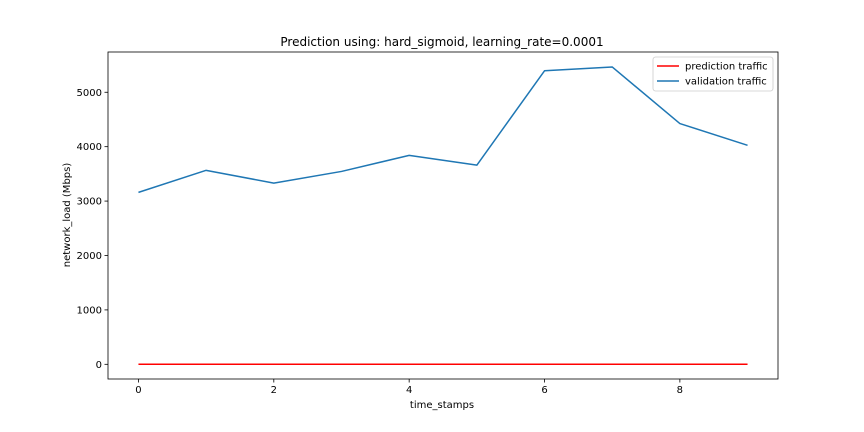 The width and height of the screenshot is (864, 432). What do you see at coordinates (409, 390) in the screenshot?
I see `x-tick-label: 4` at bounding box center [409, 390].